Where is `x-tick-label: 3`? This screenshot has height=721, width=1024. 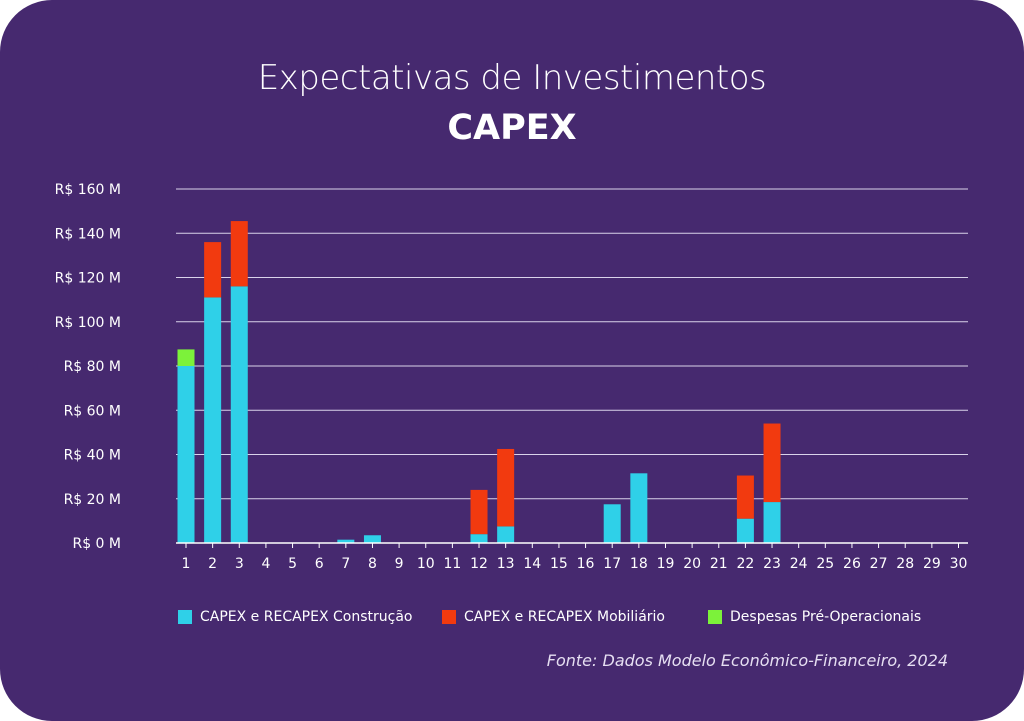
x-tick-label: 3 is located at coordinates (239, 564).